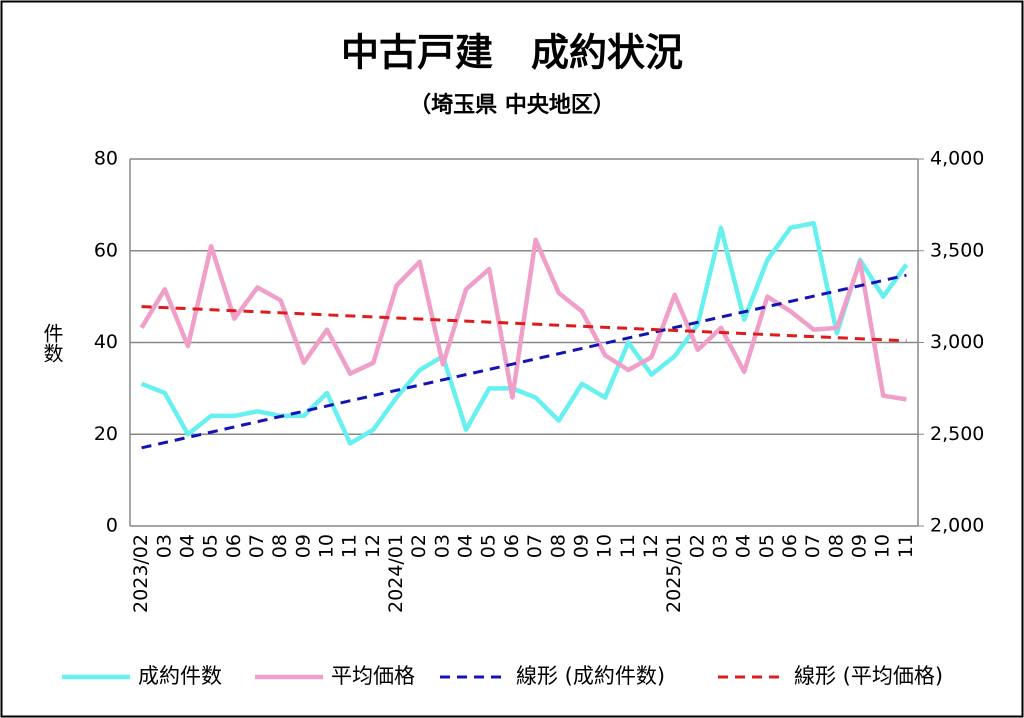 The width and height of the screenshot is (1024, 718). What do you see at coordinates (106, 159) in the screenshot?
I see `y-tick-label: 80` at bounding box center [106, 159].